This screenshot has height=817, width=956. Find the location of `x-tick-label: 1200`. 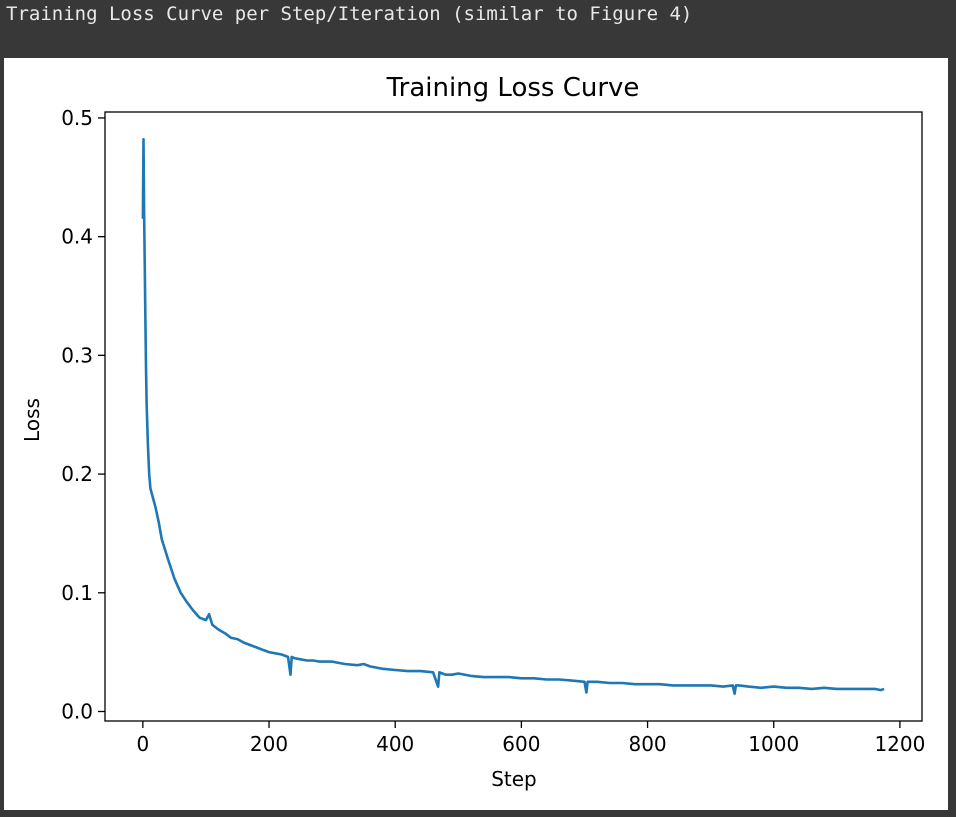

x-tick-label: 1200 is located at coordinates (899, 744).